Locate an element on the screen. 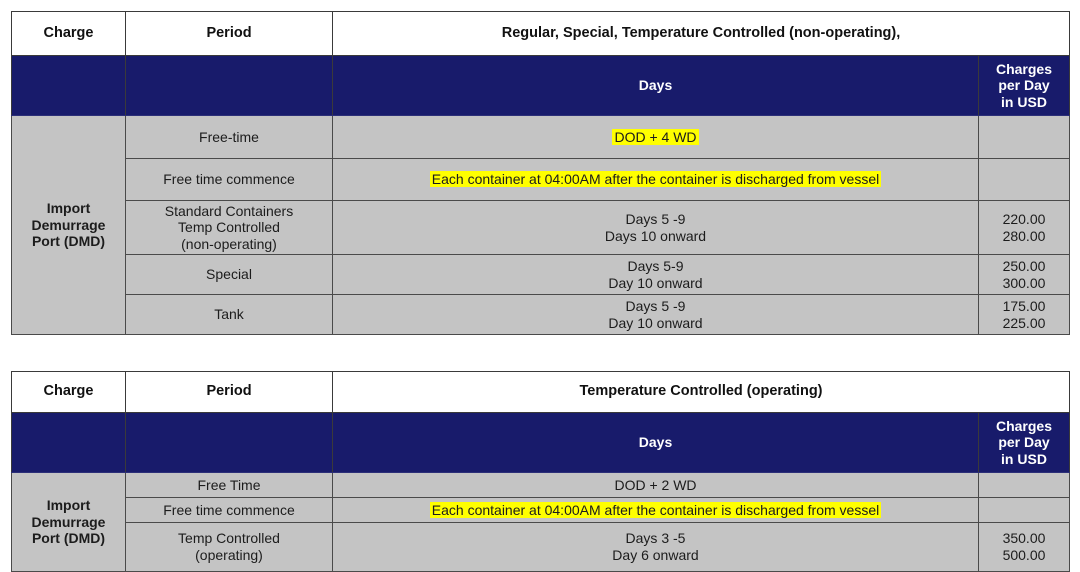 The height and width of the screenshot is (572, 1080). table1-subheader-row: Days Charges per Day in USD is located at coordinates (540, 85).